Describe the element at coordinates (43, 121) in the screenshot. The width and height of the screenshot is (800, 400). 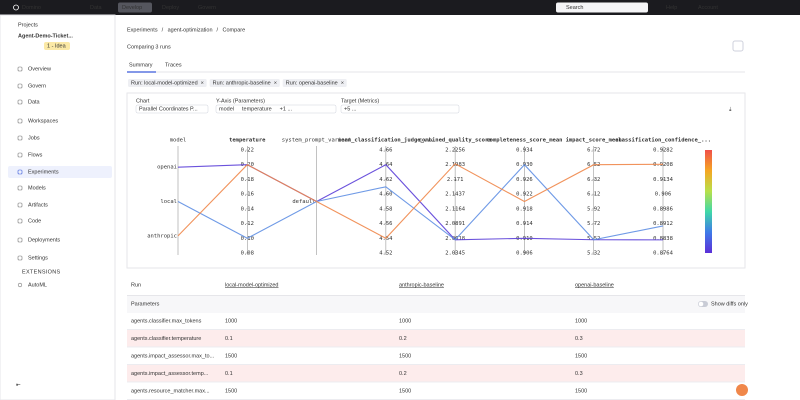
I see `sidebar-item: Workspaces` at that location.